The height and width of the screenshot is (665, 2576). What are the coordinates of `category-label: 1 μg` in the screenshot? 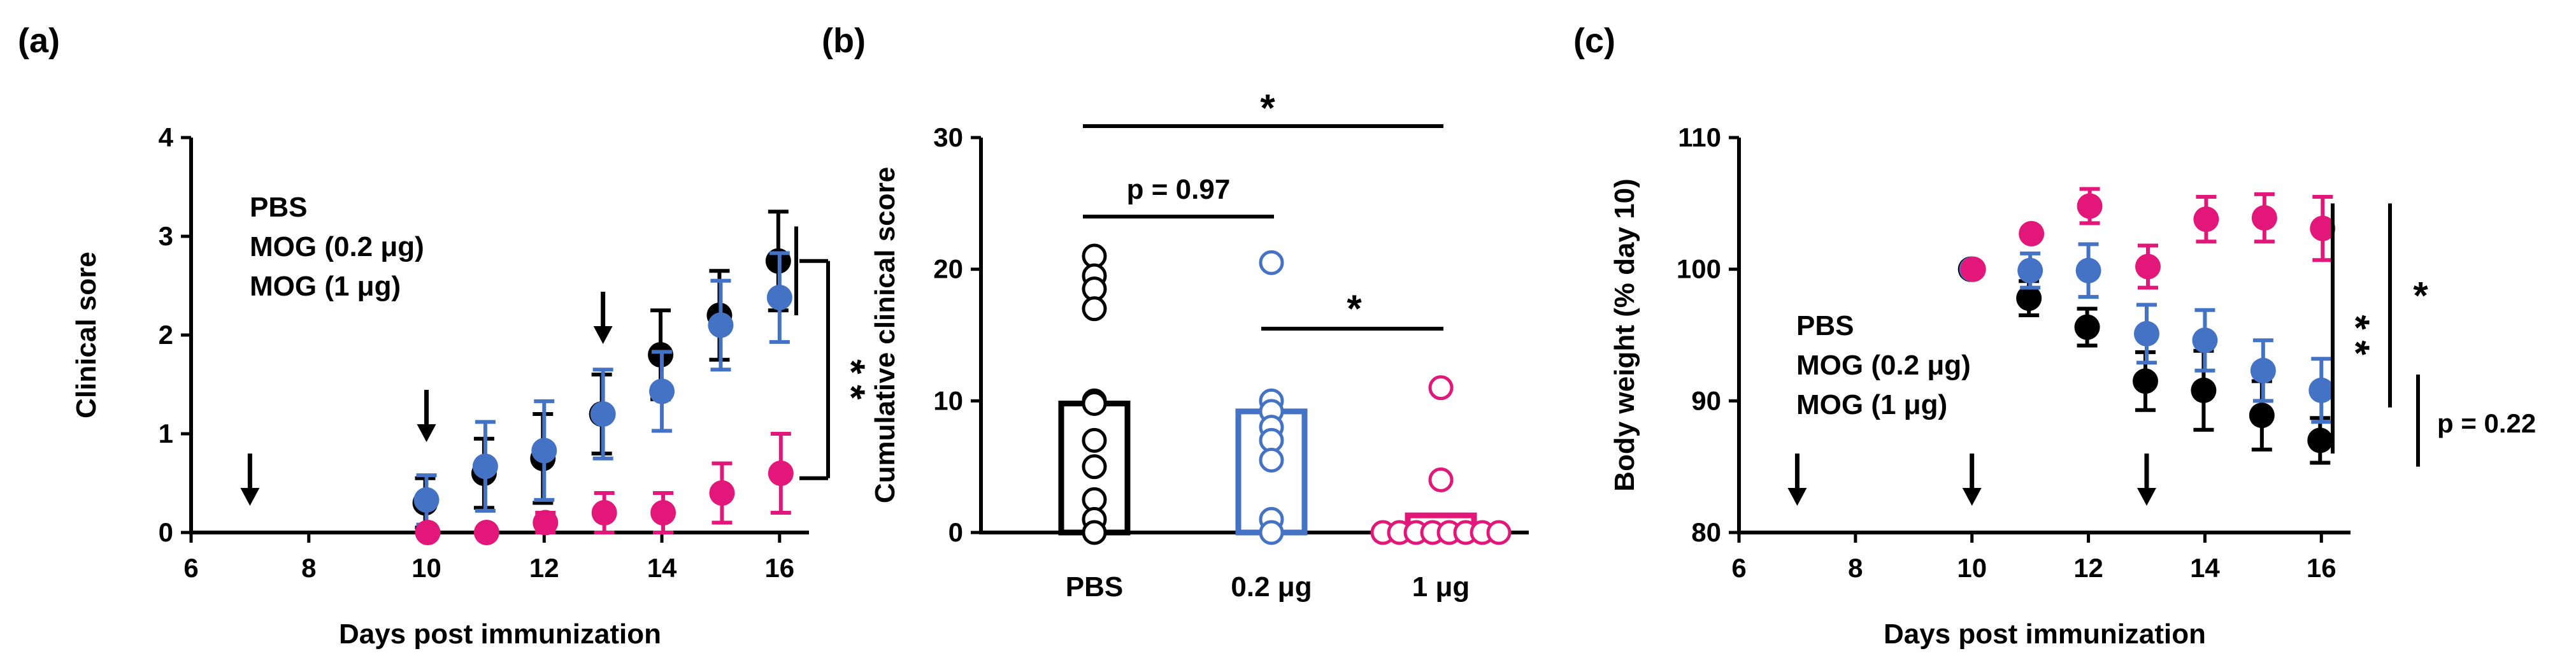 It's located at (1441, 587).